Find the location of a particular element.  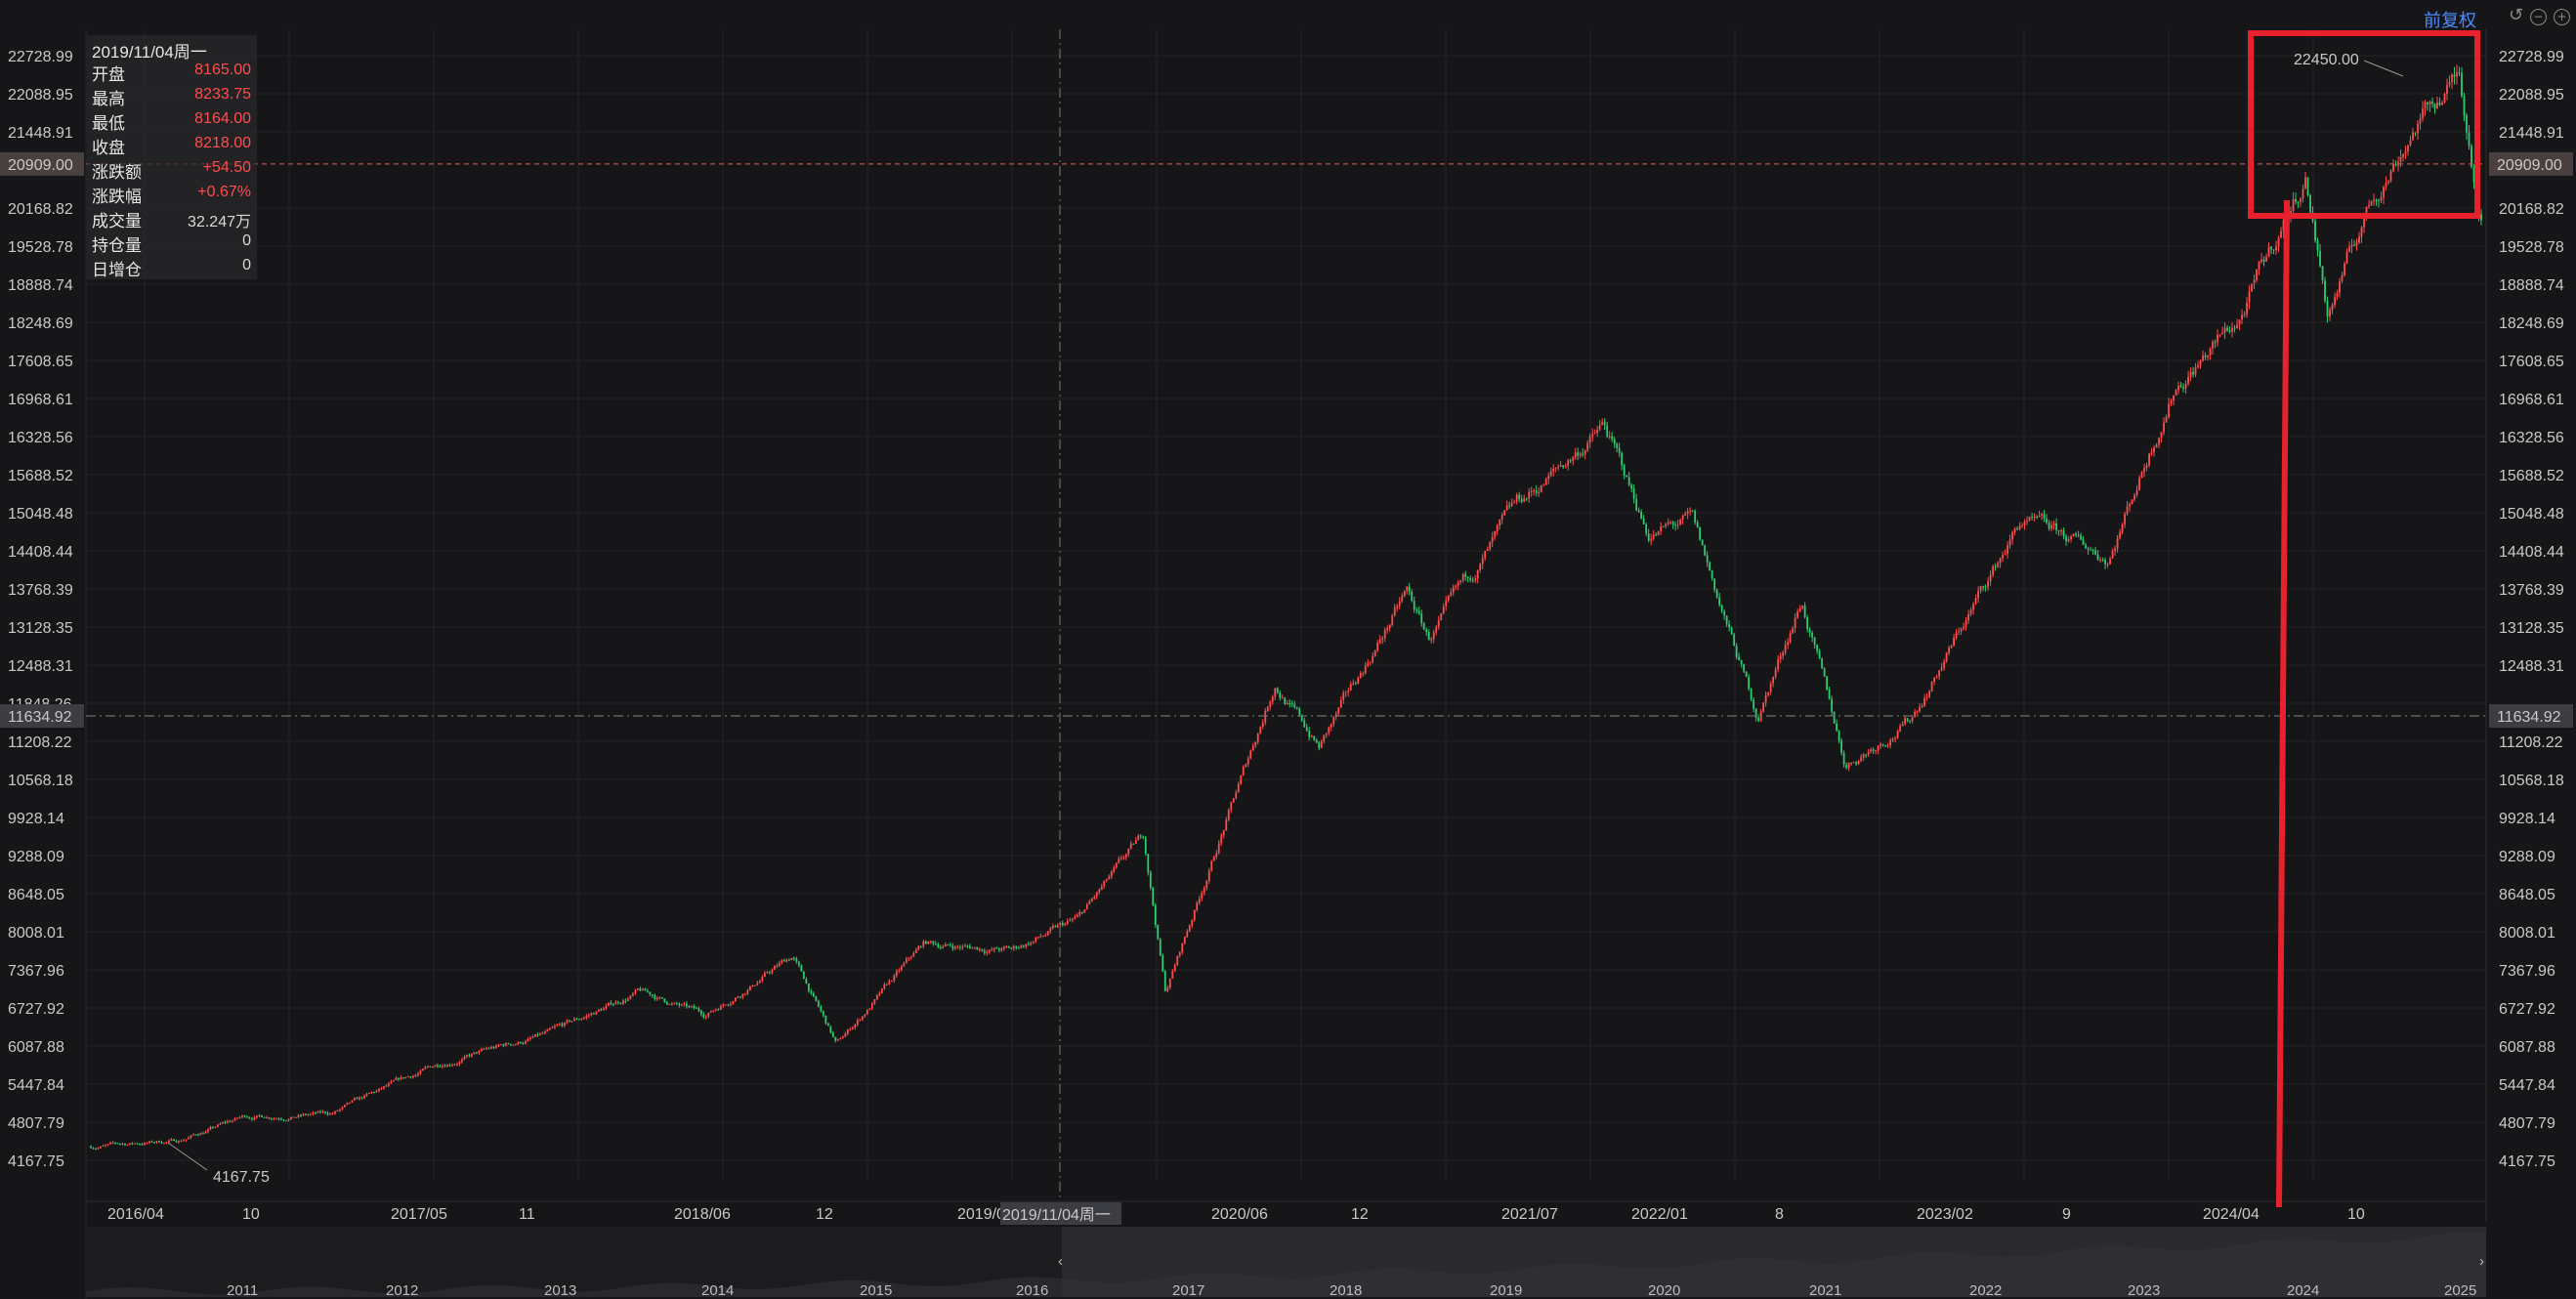

price-marker-label: 20909.00 is located at coordinates (2529, 166).